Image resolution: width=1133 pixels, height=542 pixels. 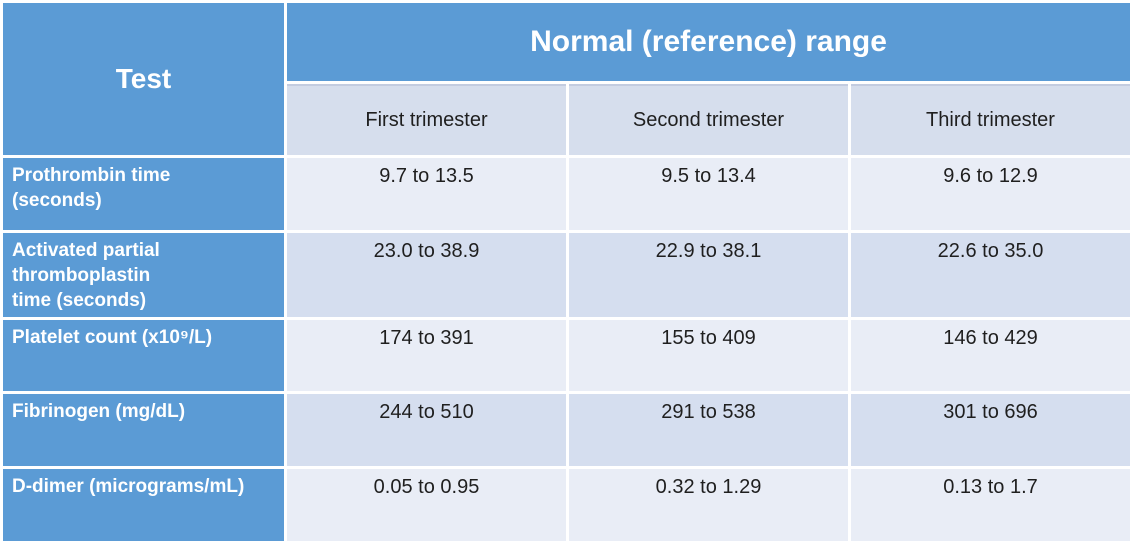 What do you see at coordinates (991, 356) in the screenshot?
I see `cell-value: 146 to 429` at bounding box center [991, 356].